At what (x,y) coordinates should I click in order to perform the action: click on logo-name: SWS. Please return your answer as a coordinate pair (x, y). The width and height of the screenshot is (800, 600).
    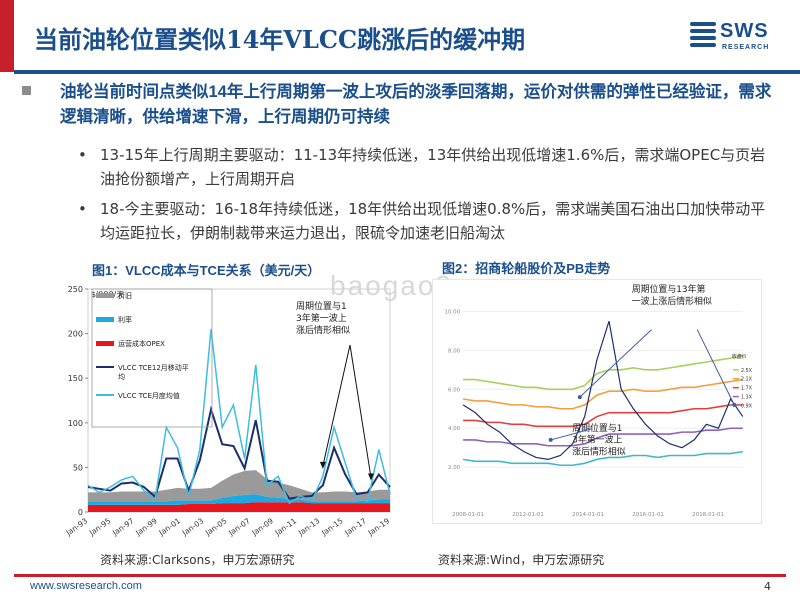
    Looking at the image, I should click on (744, 31).